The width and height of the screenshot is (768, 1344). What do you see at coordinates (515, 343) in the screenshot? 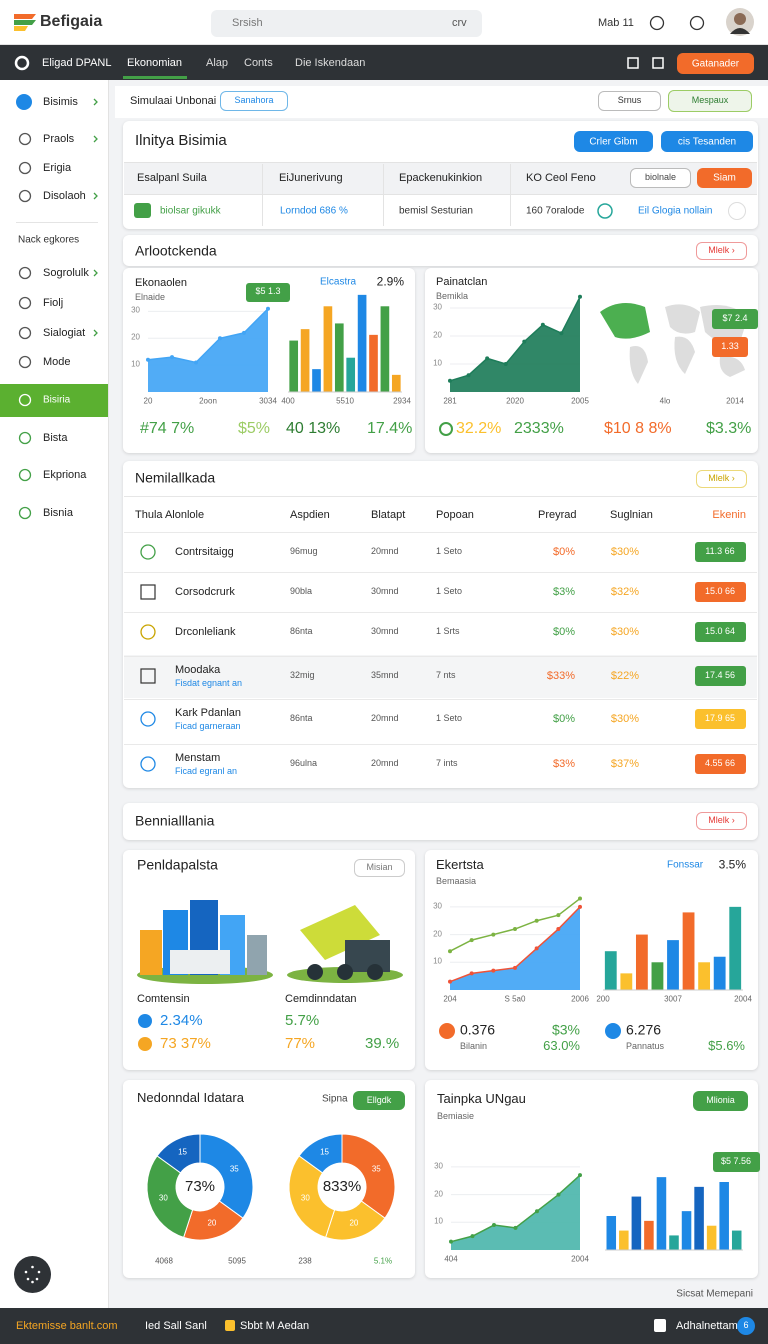
I see `area-chart` at bounding box center [515, 343].